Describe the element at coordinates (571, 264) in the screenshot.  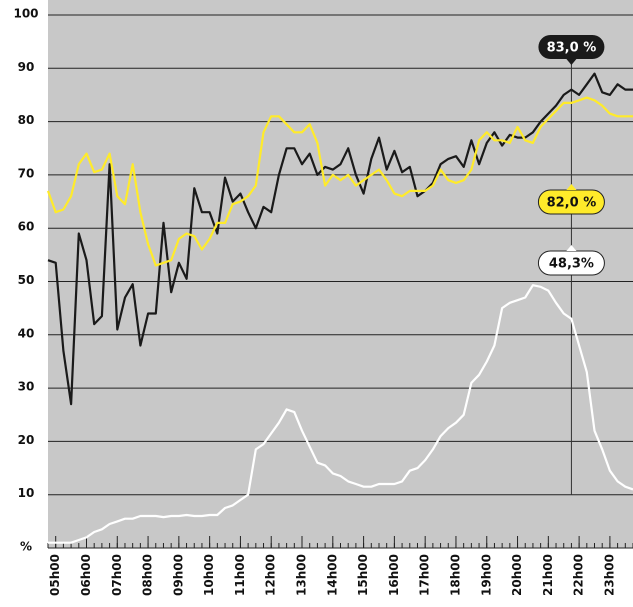
I see `annotation-label: 48,3%` at that location.